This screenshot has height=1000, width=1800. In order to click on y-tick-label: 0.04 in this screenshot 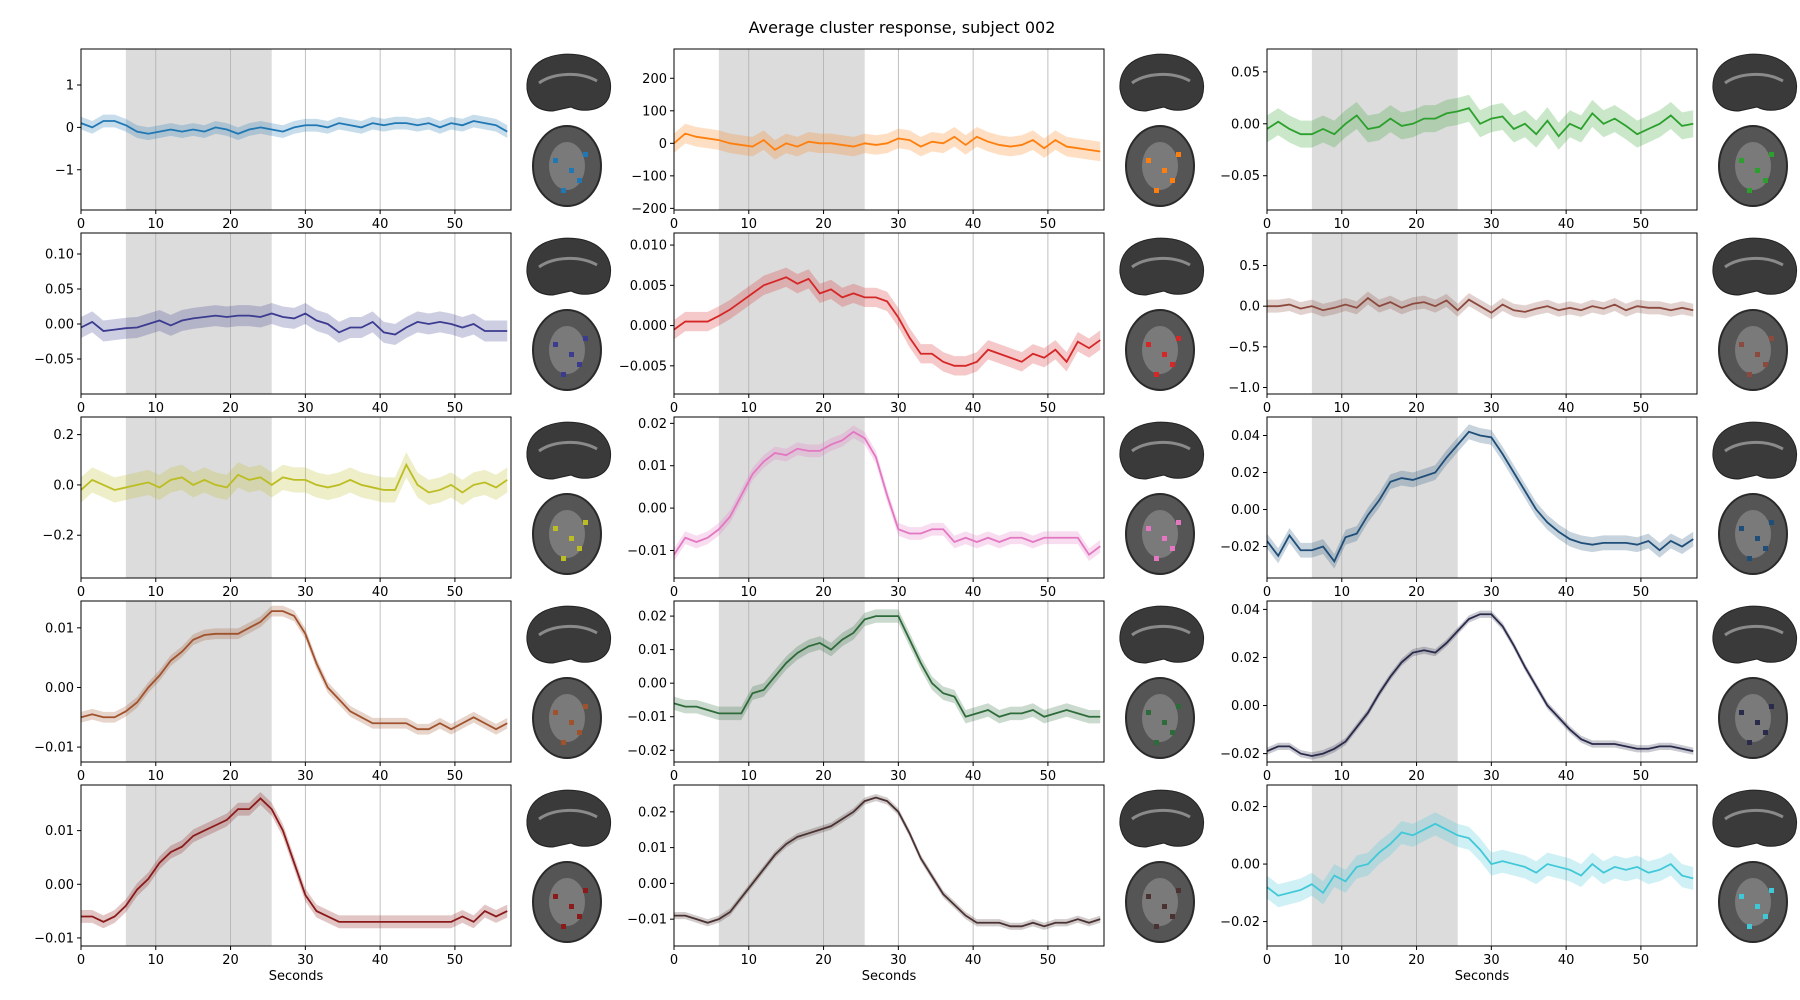, I will do `click(1245, 436)`.